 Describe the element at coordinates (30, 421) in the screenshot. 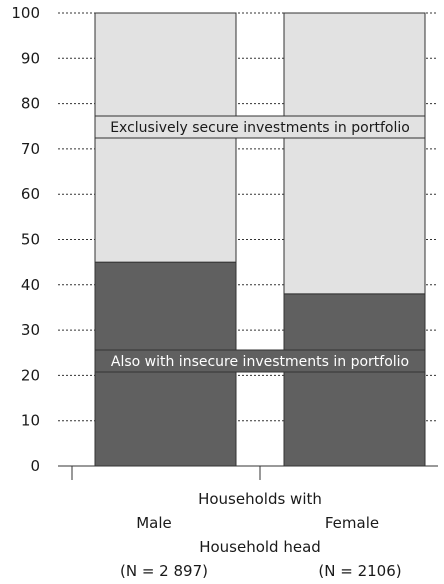

I see `y-tick-label-10: 10` at that location.